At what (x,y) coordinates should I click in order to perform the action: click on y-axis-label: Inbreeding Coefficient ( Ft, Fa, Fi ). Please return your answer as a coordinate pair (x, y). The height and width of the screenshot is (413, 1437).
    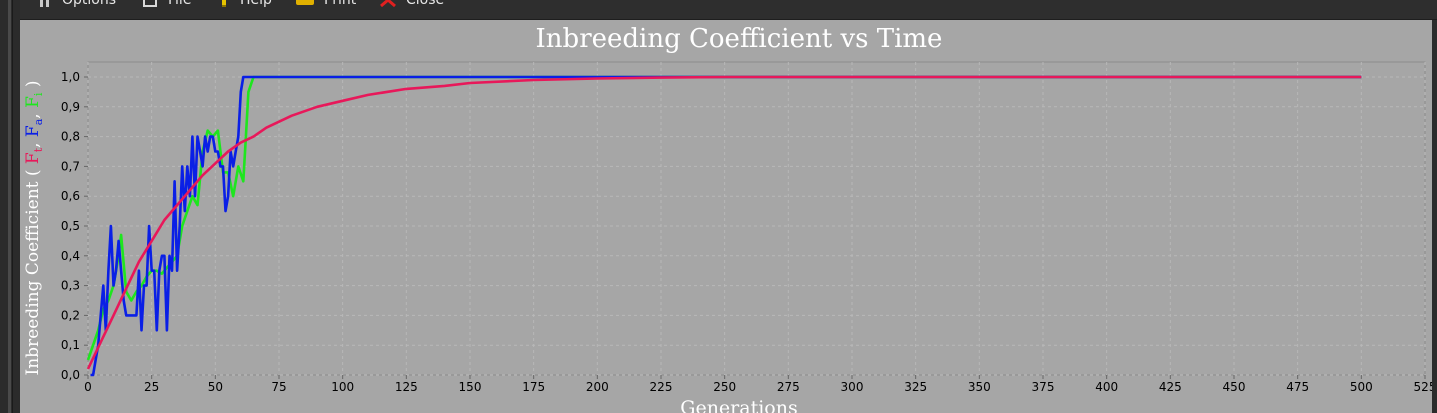
    Looking at the image, I should click on (34, 228).